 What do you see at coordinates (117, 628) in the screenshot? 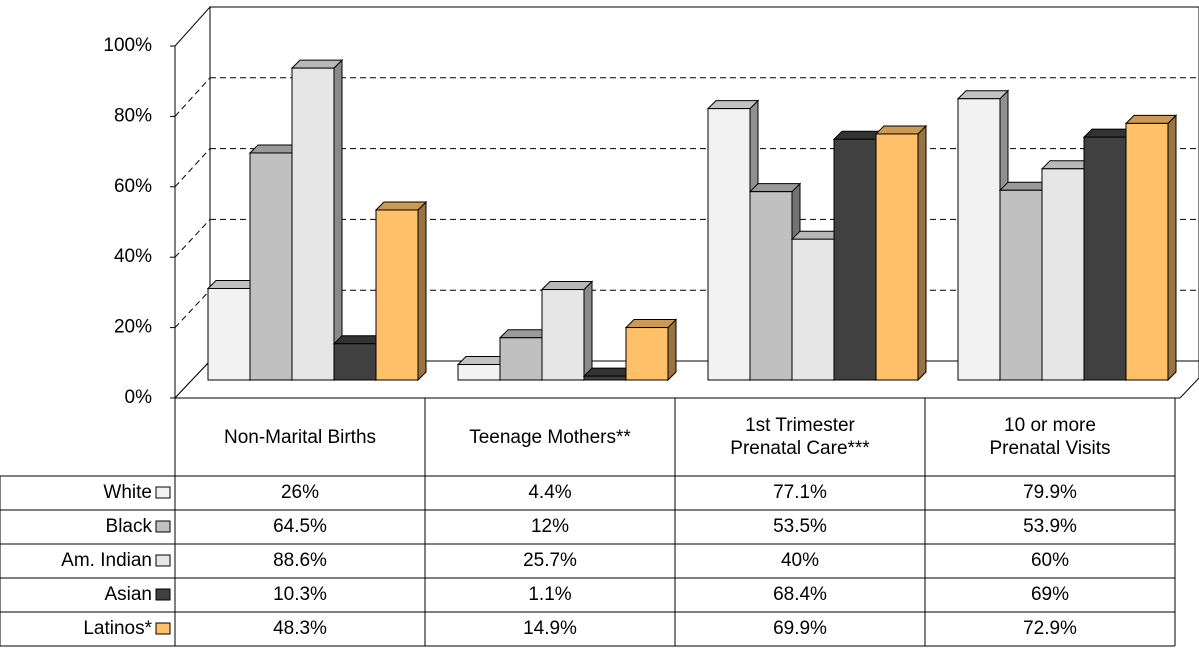
I see `legend-label: Latinos*` at bounding box center [117, 628].